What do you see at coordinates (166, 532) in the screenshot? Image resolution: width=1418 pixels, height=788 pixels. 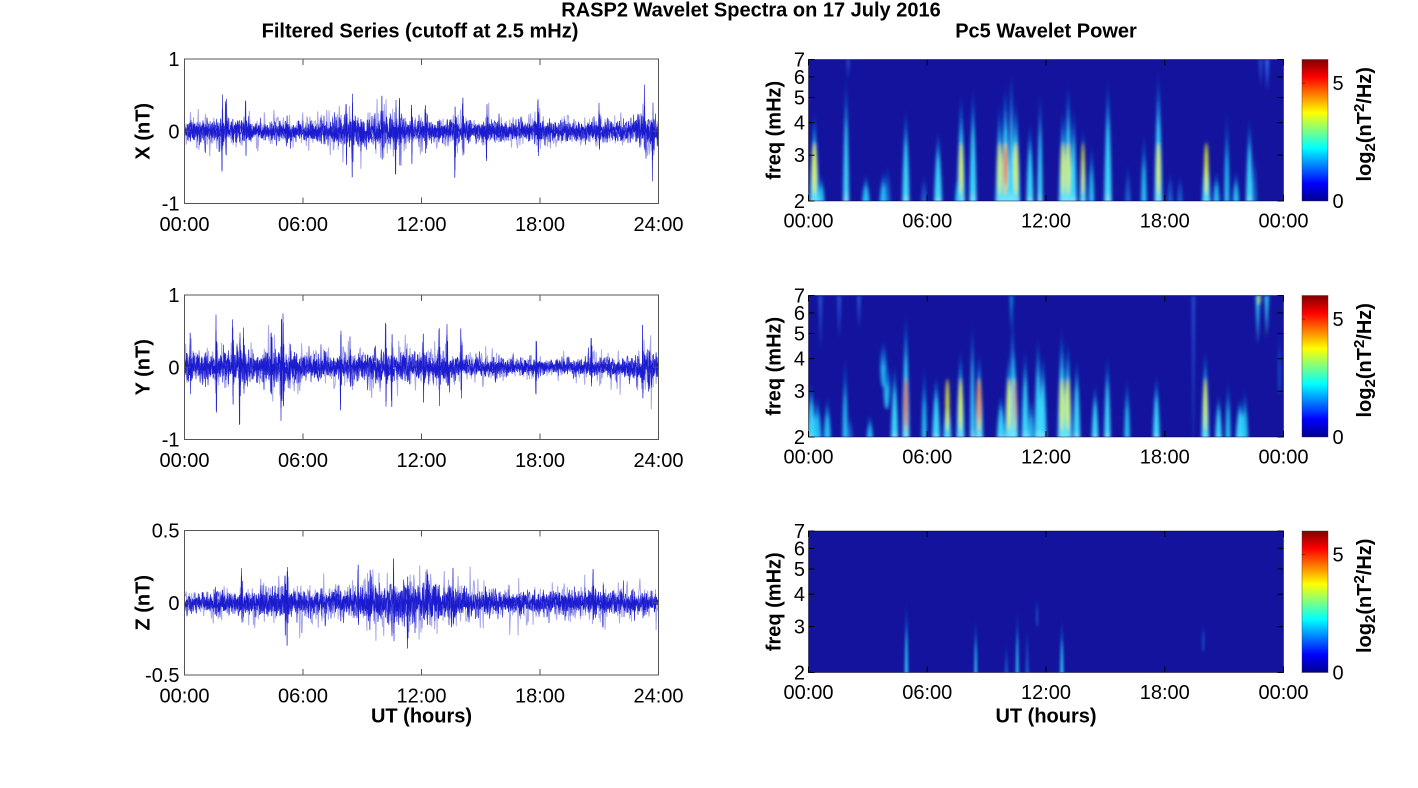 I see `svg-text: 0.5` at bounding box center [166, 532].